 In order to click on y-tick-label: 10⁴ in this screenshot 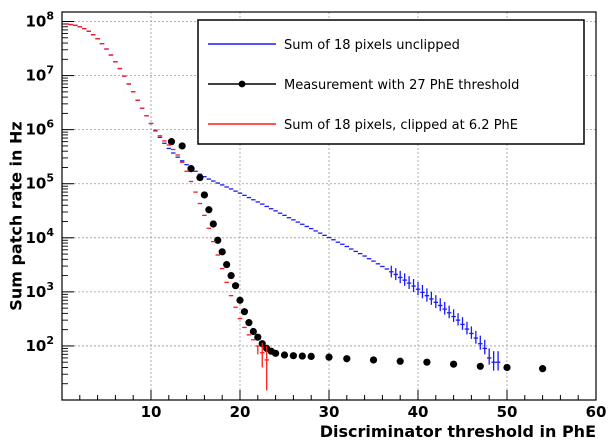, I will do `click(39, 236)`.